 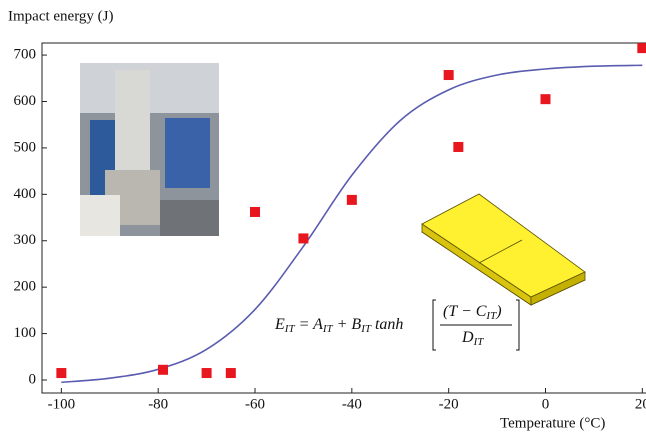 I want to click on equation-part: E, so click(x=279, y=324).